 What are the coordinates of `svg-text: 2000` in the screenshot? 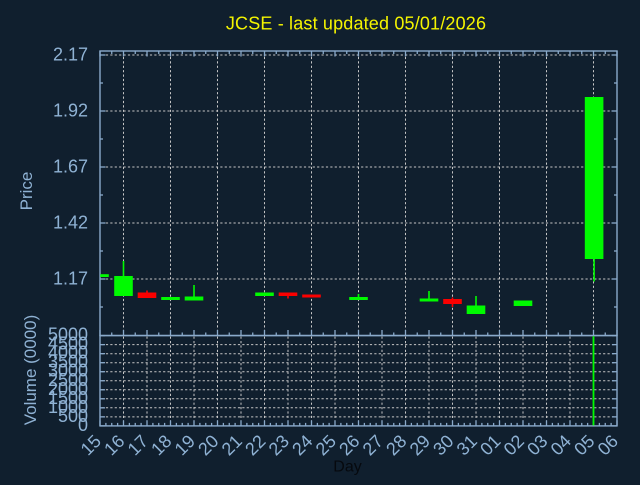 It's located at (68, 389).